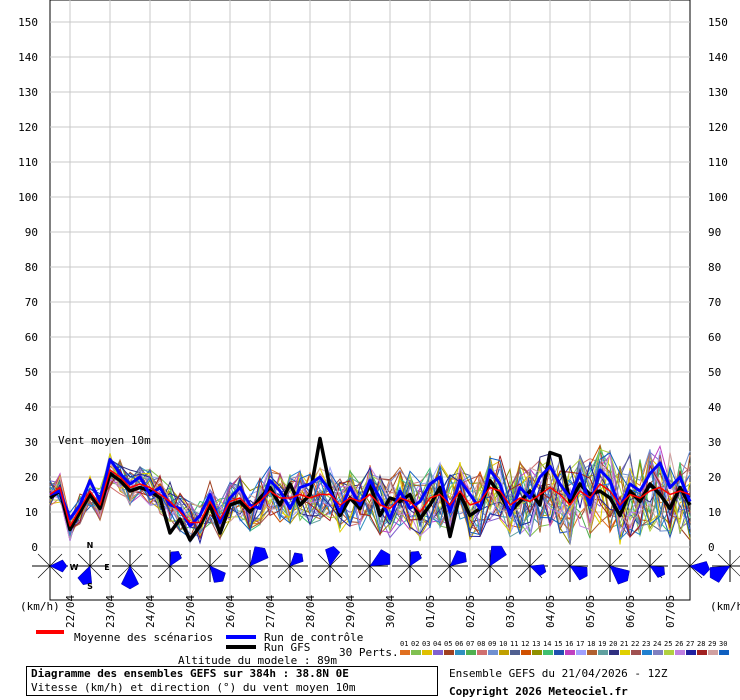 Image resolution: width=740 pixels, height=700 pixels. Describe the element at coordinates (426, 644) in the screenshot. I see `member-label: 03` at that location.